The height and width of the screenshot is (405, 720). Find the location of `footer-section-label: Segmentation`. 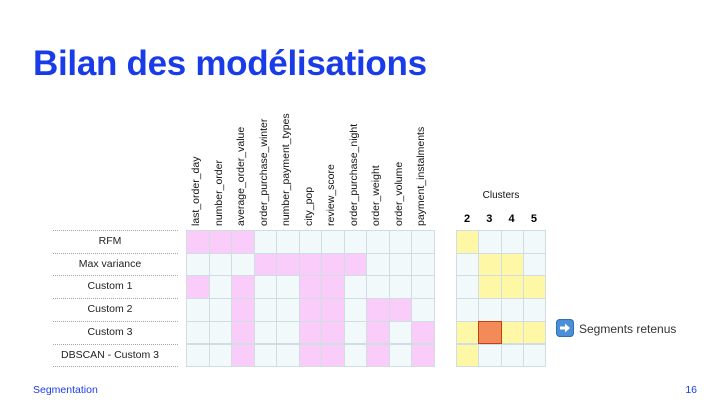

footer-section-label: Segmentation is located at coordinates (65, 390).